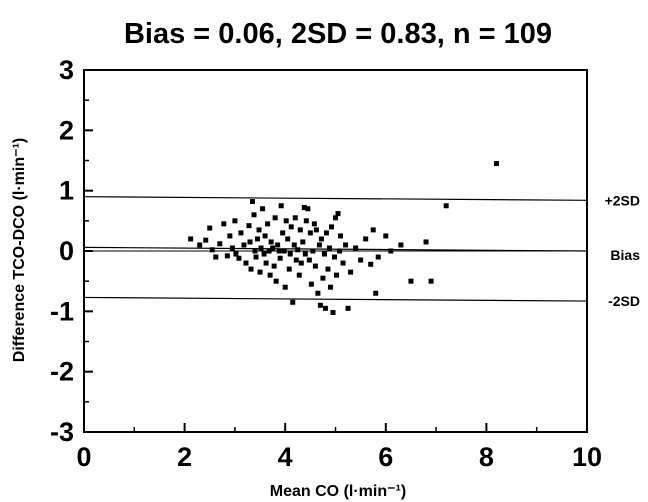 This screenshot has height=502, width=648. I want to click on y-axis: 3 2 1 0 -1 -2 -3, so click(71, 251).